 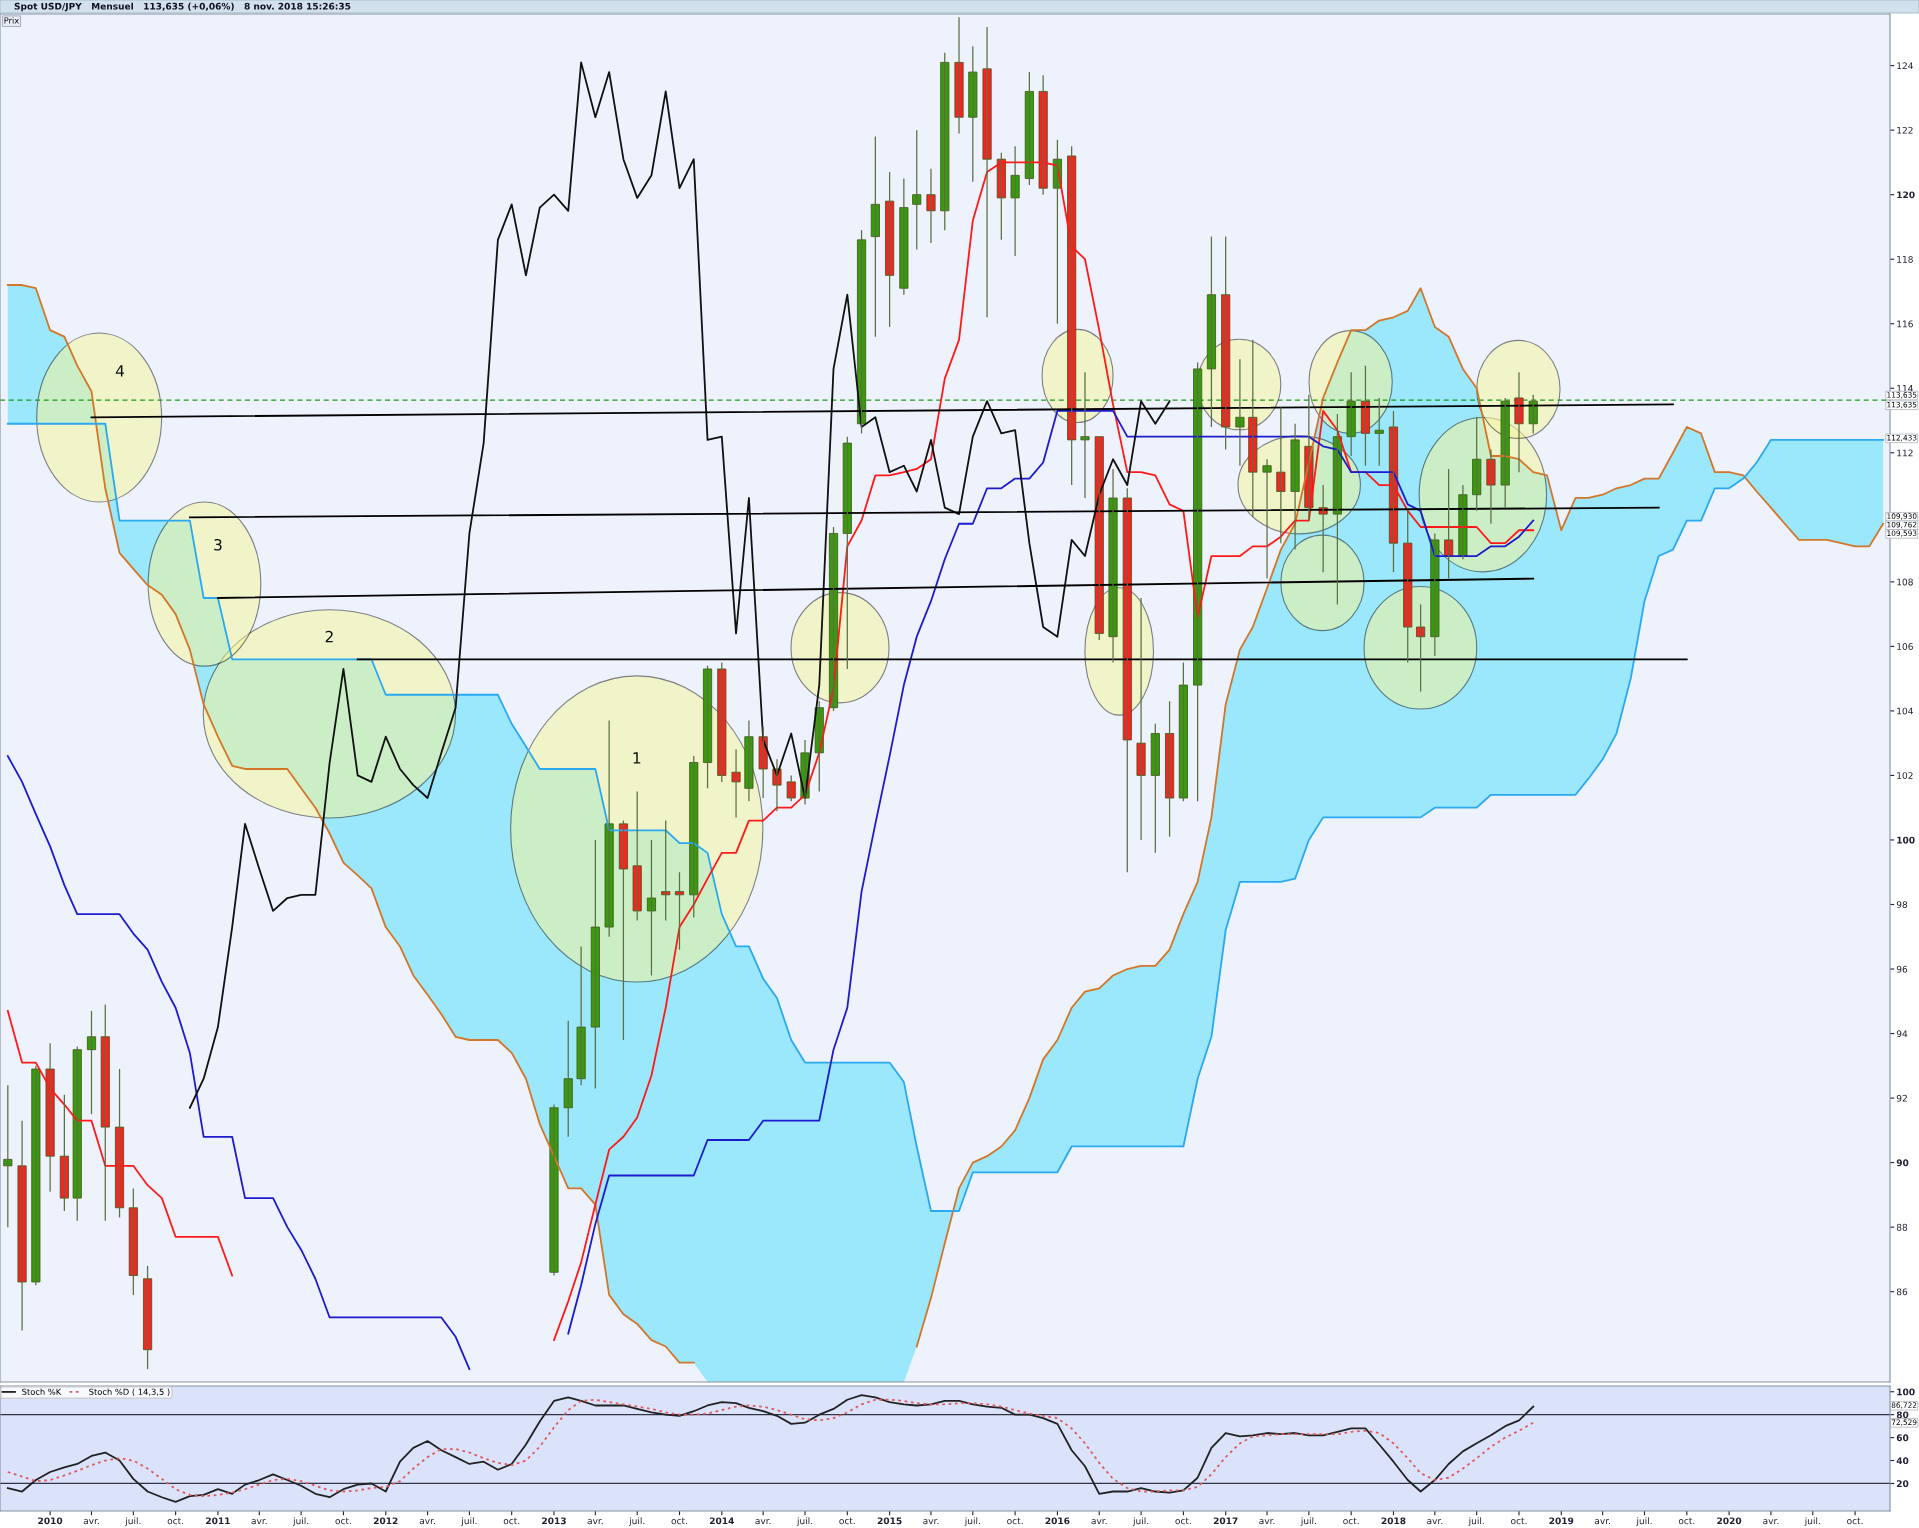 I want to click on x-tick-label: 2019, so click(x=1561, y=1521).